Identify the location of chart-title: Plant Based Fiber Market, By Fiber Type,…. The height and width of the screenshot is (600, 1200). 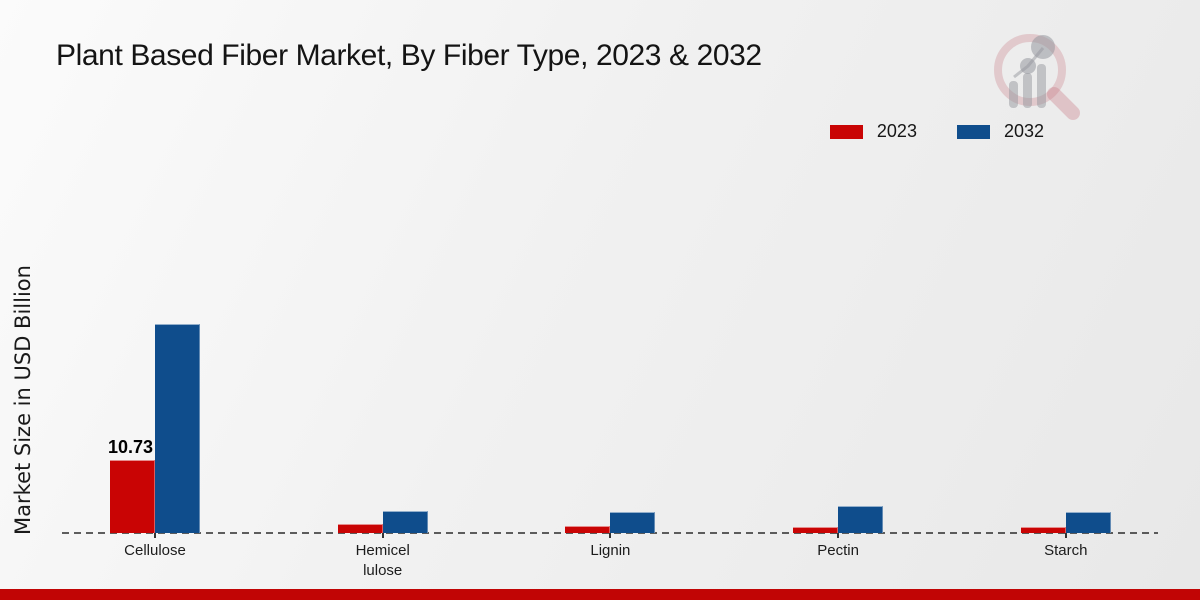
(409, 55).